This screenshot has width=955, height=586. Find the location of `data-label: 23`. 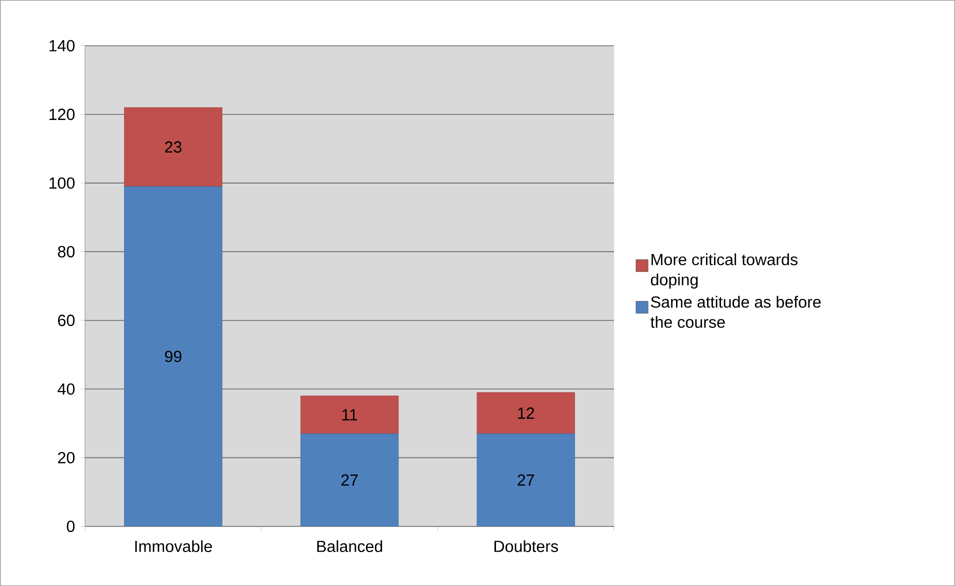

data-label: 23 is located at coordinates (173, 147).